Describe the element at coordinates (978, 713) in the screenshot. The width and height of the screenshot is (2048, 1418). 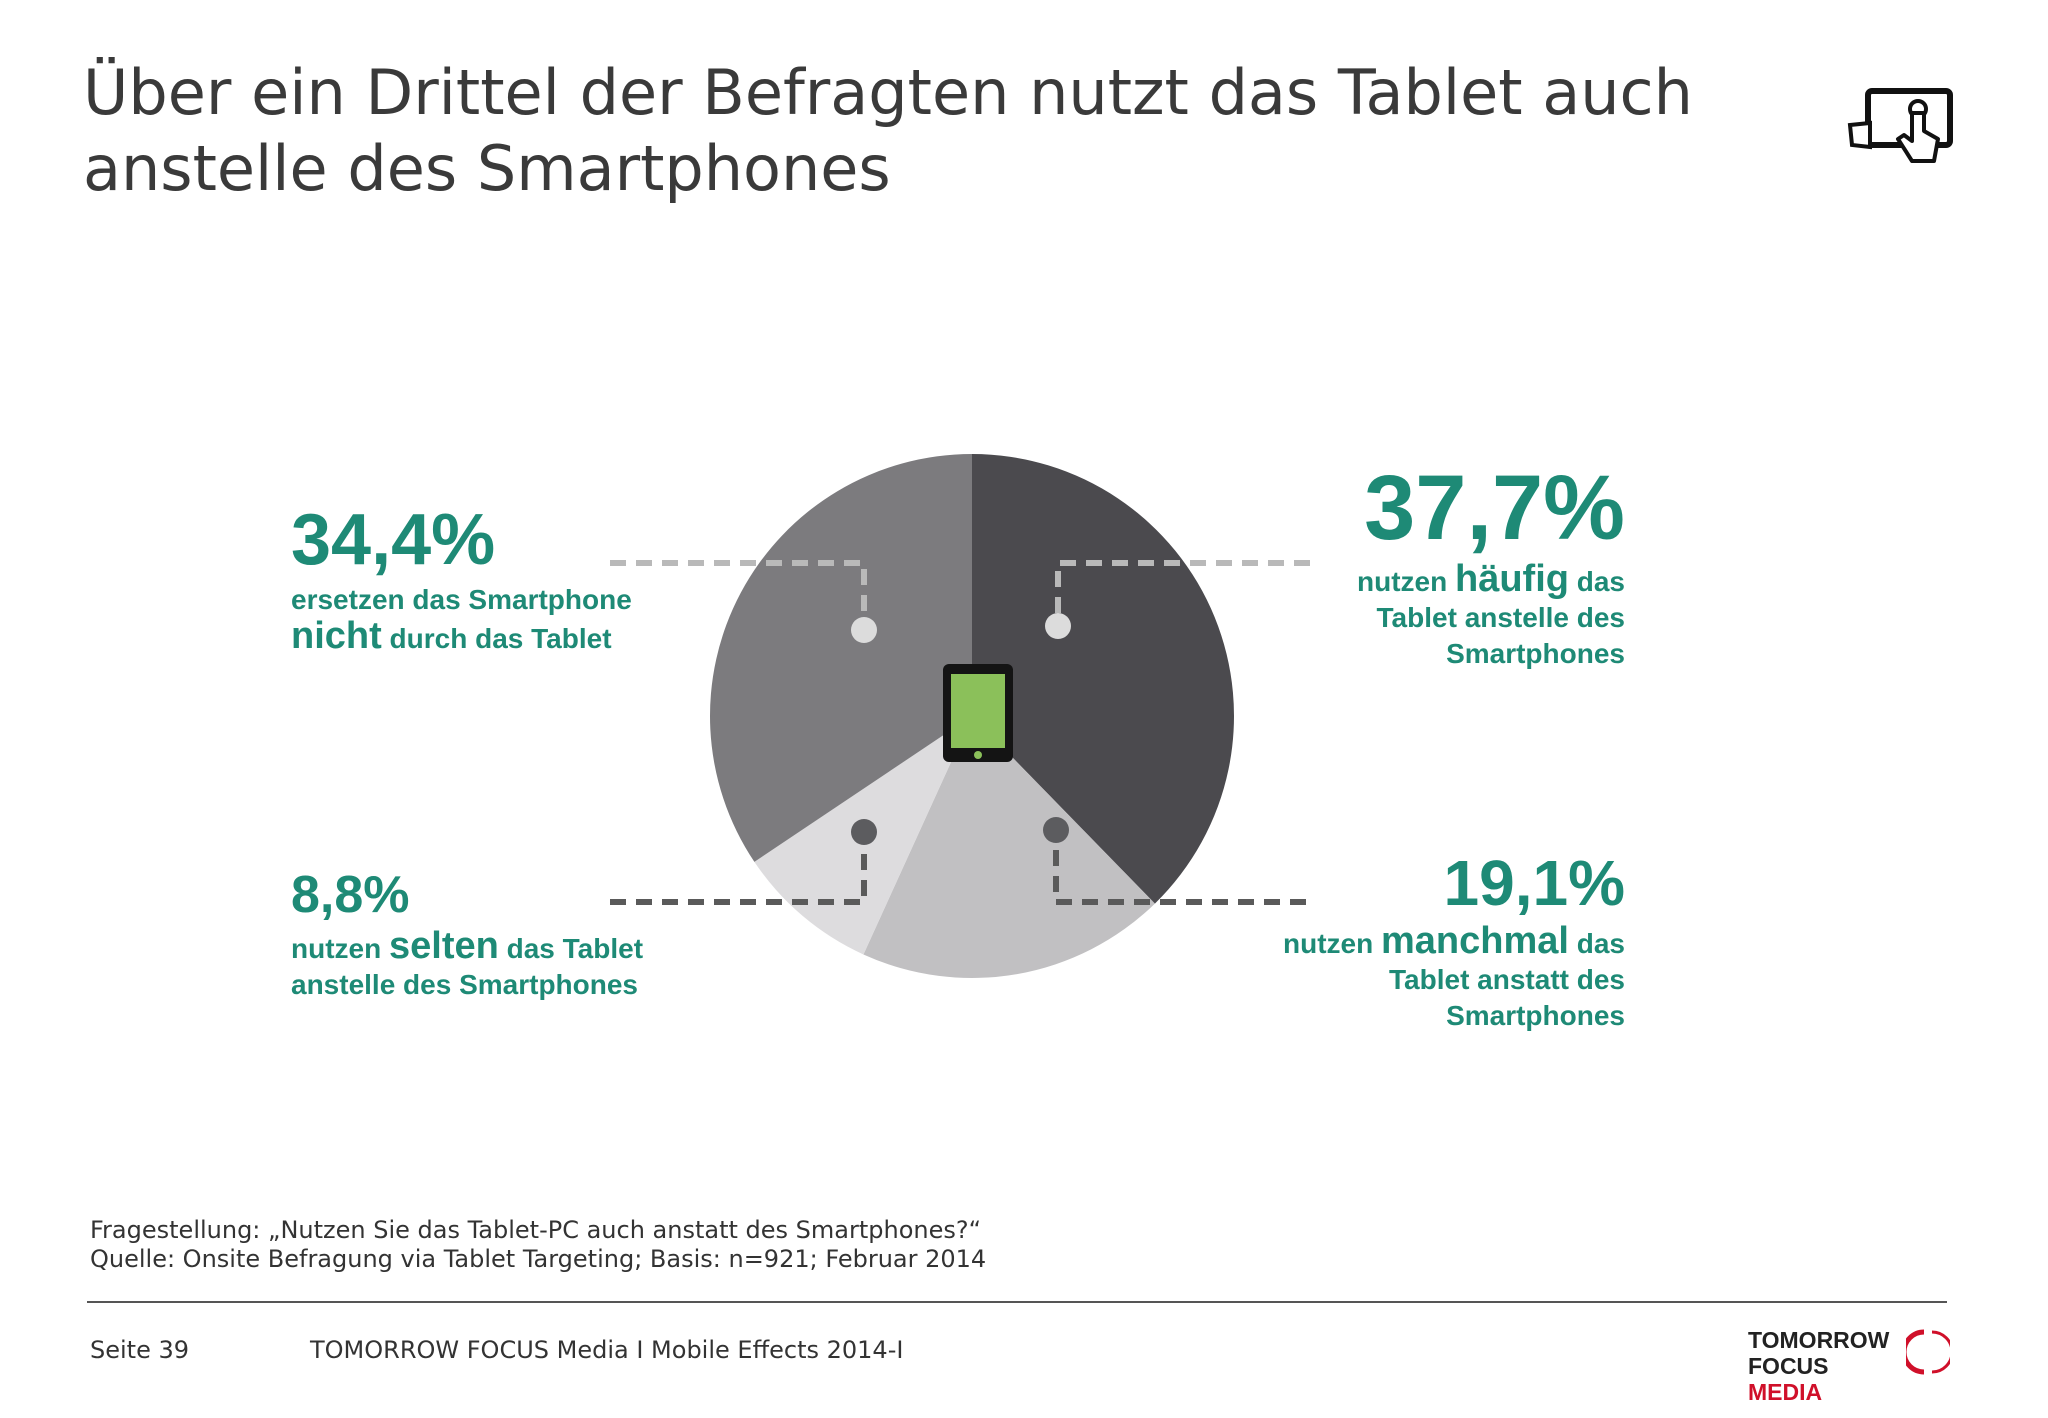
I see `tablet-icon` at that location.